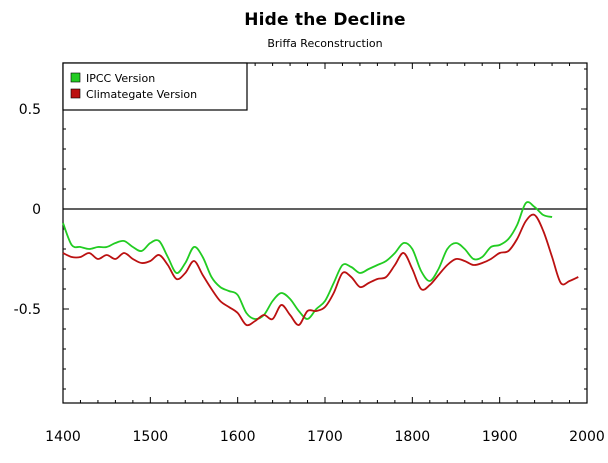 The height and width of the screenshot is (463, 608). I want to click on y-tick-label: 0, so click(36, 210).